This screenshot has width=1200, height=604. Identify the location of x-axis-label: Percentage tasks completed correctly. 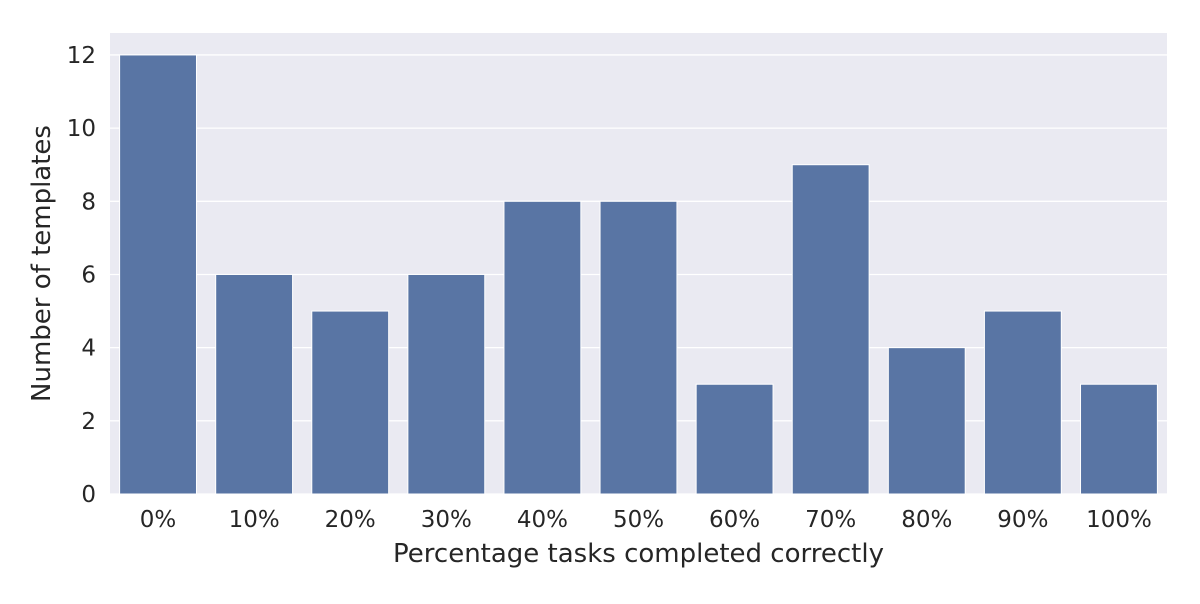
(638, 554).